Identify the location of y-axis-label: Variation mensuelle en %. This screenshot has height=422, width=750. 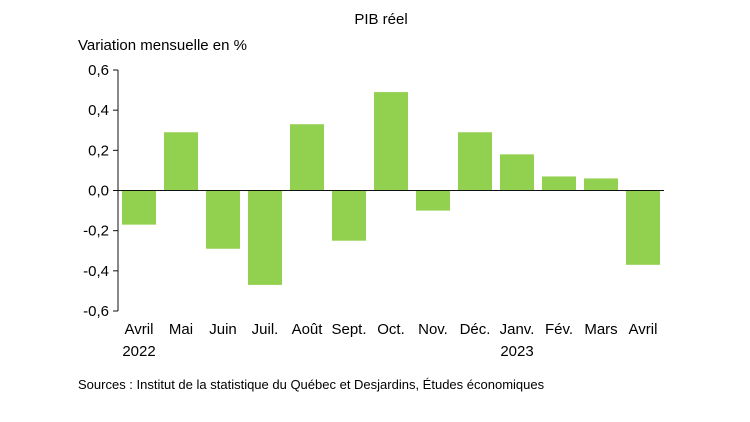
(162, 45).